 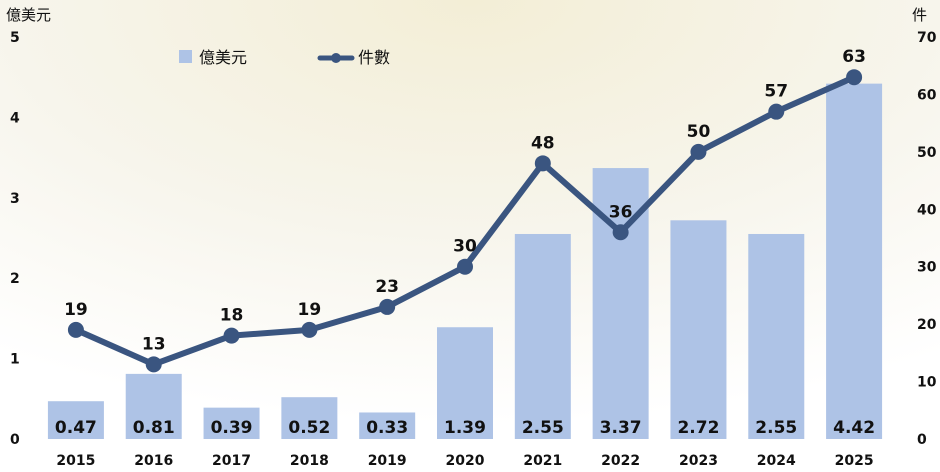 I want to click on right-tick-label: 0, so click(x=922, y=440).